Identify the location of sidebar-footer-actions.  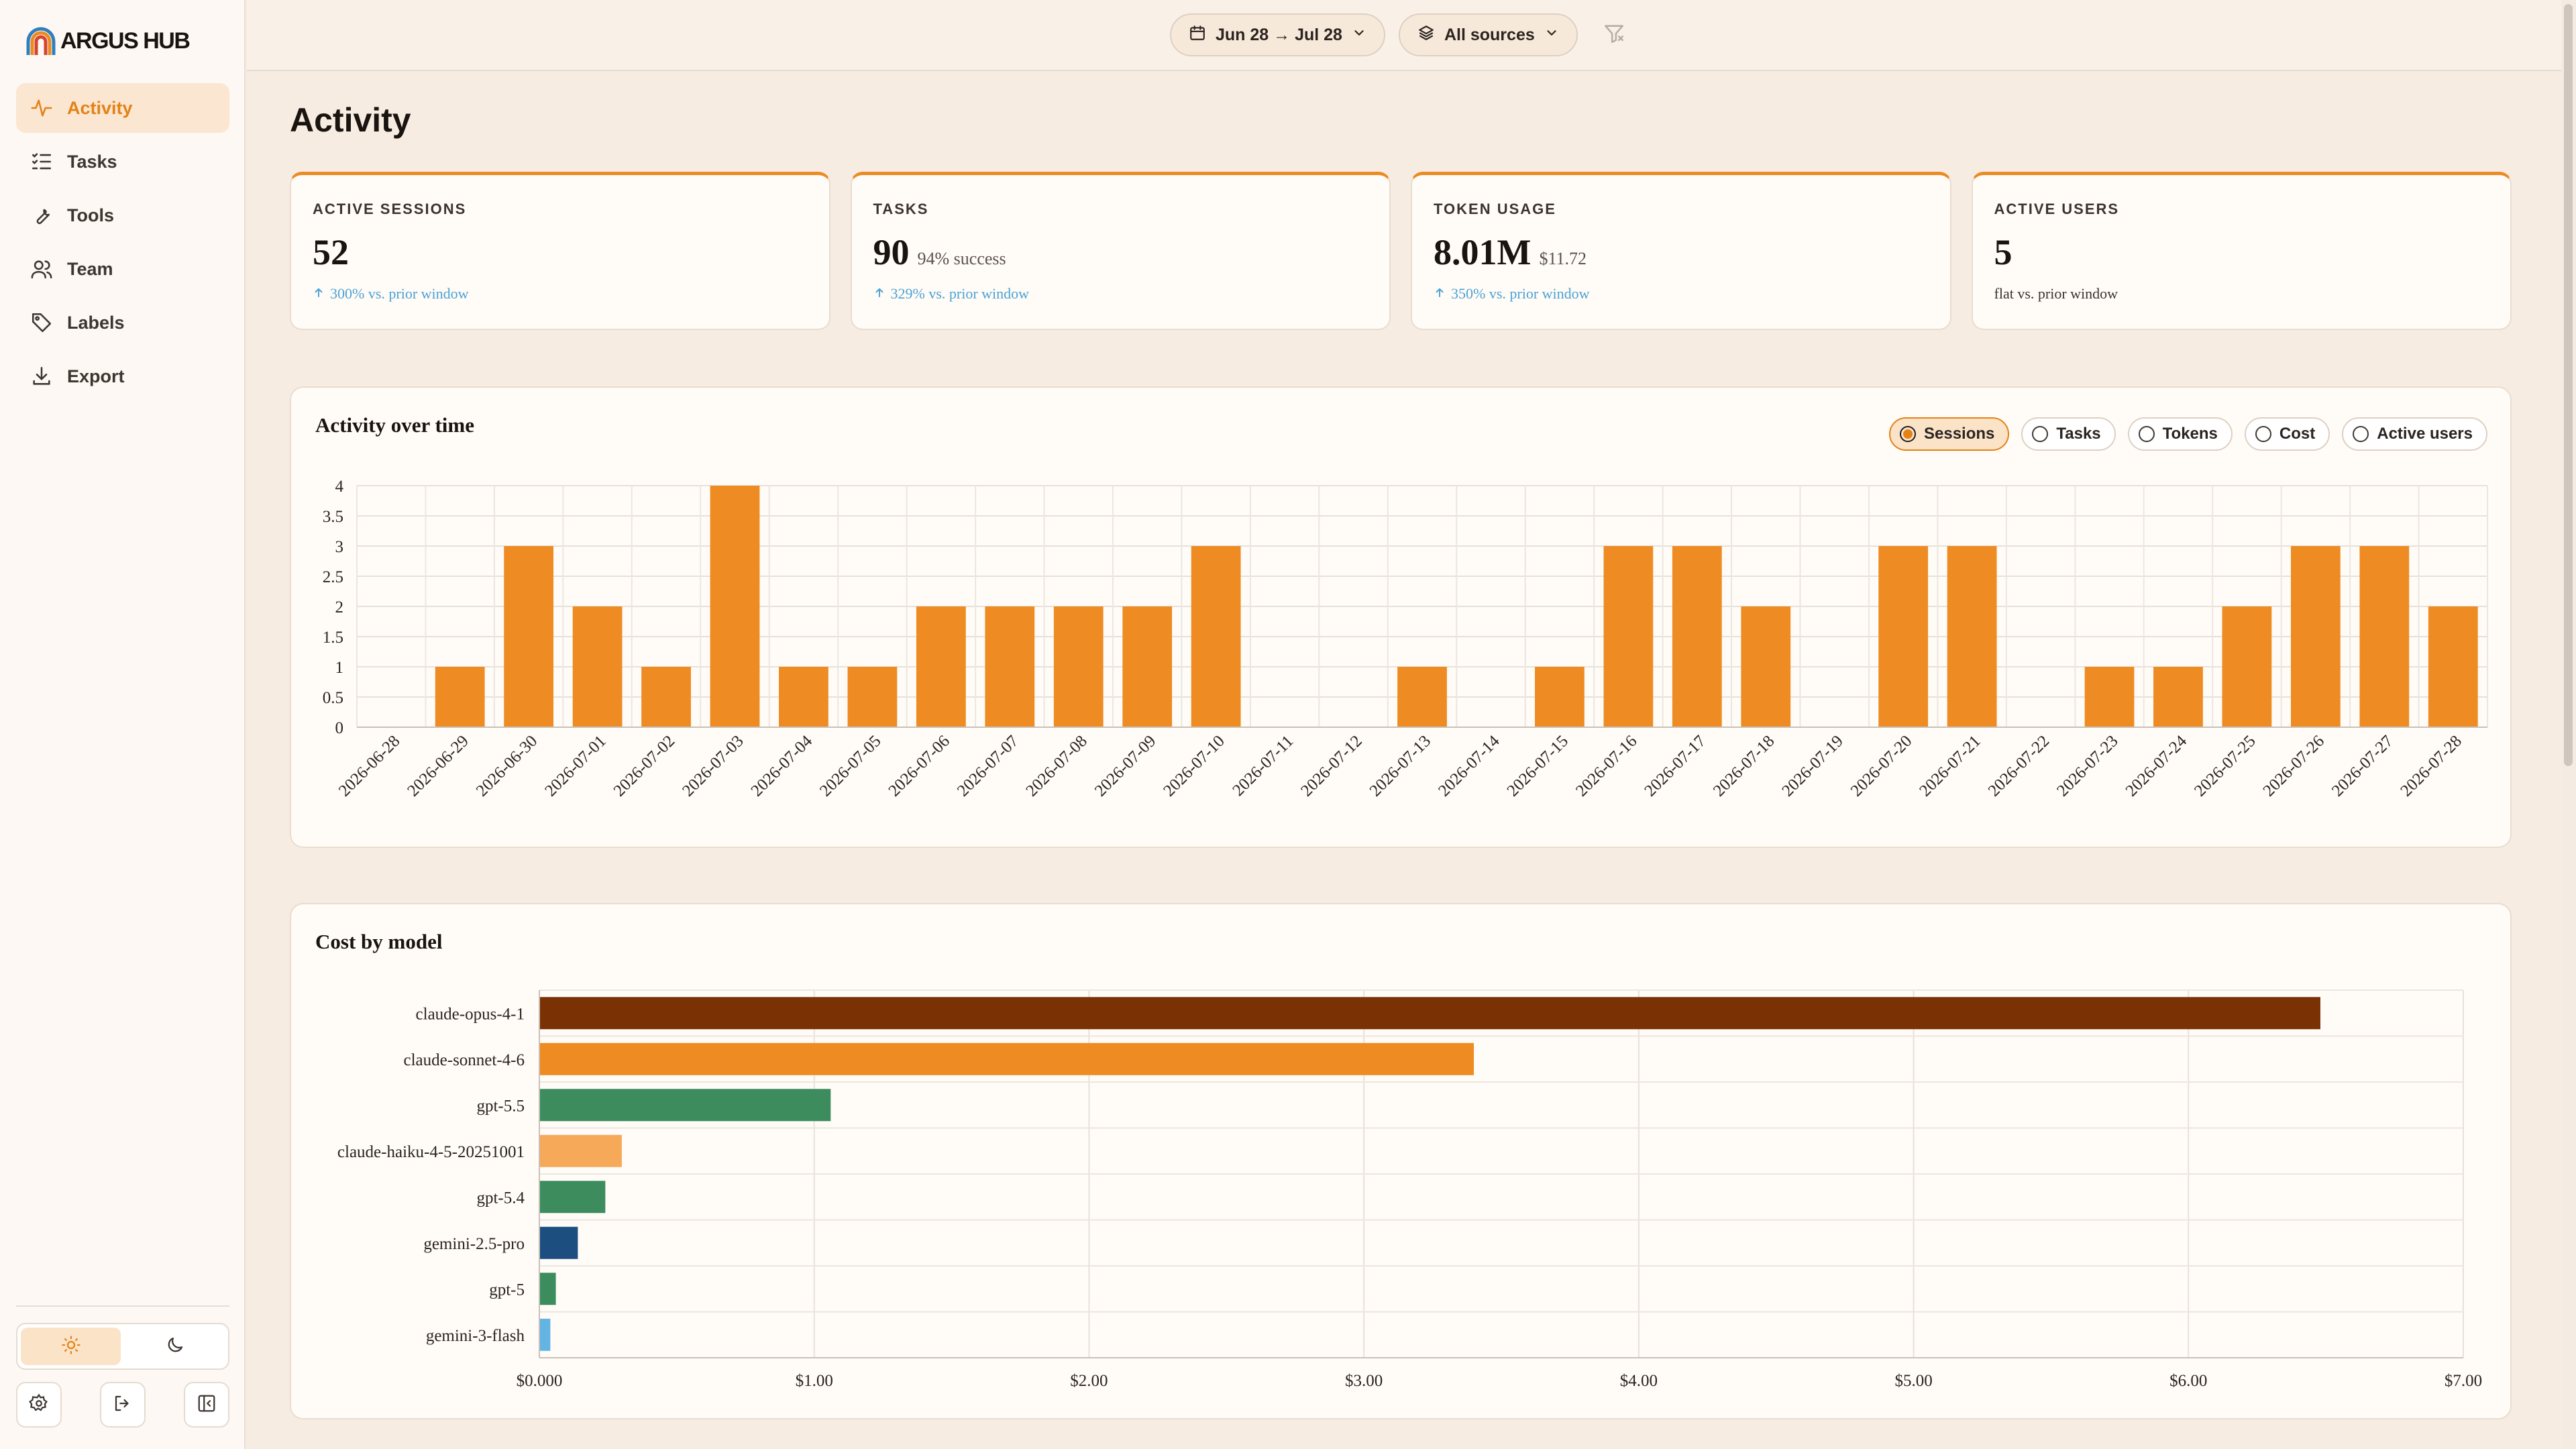
(122, 1405).